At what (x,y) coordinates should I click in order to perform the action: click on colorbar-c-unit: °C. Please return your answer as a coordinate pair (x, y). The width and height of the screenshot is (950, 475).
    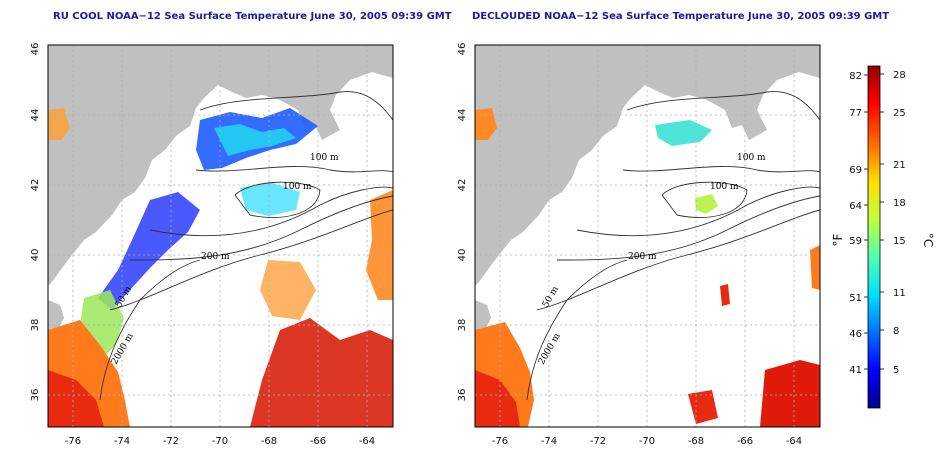
    Looking at the image, I should click on (928, 240).